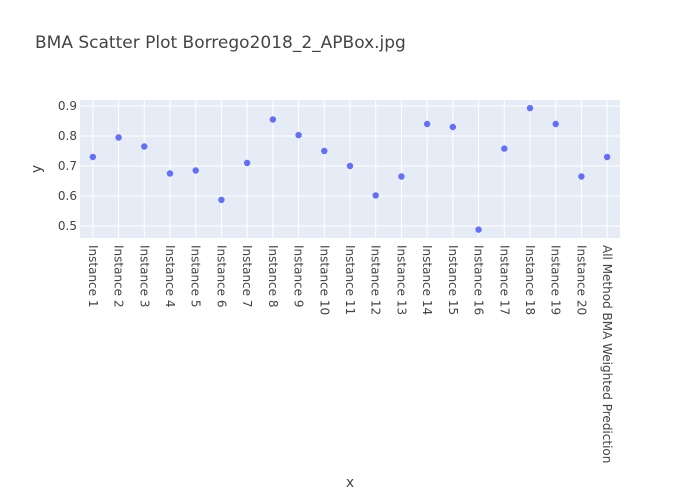  I want to click on x-tick-label: Instance 11, so click(350, 280).